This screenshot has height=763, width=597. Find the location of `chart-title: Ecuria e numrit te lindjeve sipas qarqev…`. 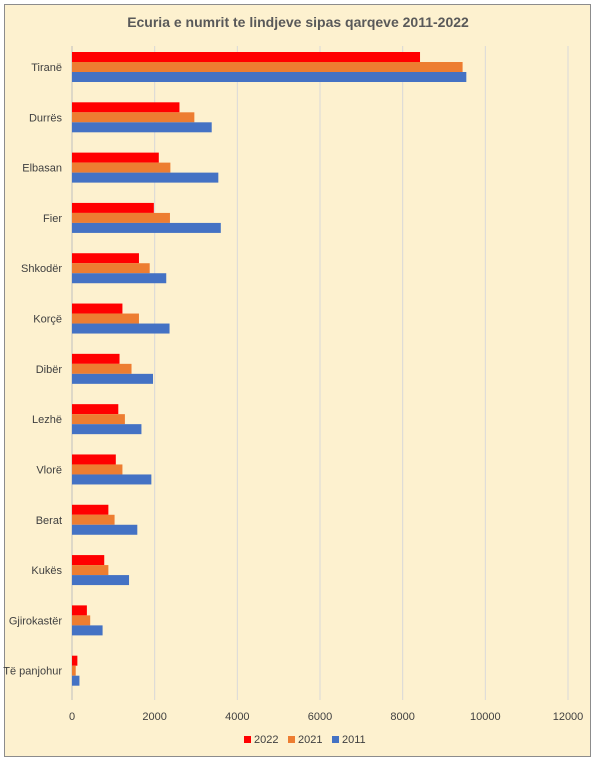

chart-title: Ecuria e numrit te lindjeve sipas qarqev… is located at coordinates (298, 22).